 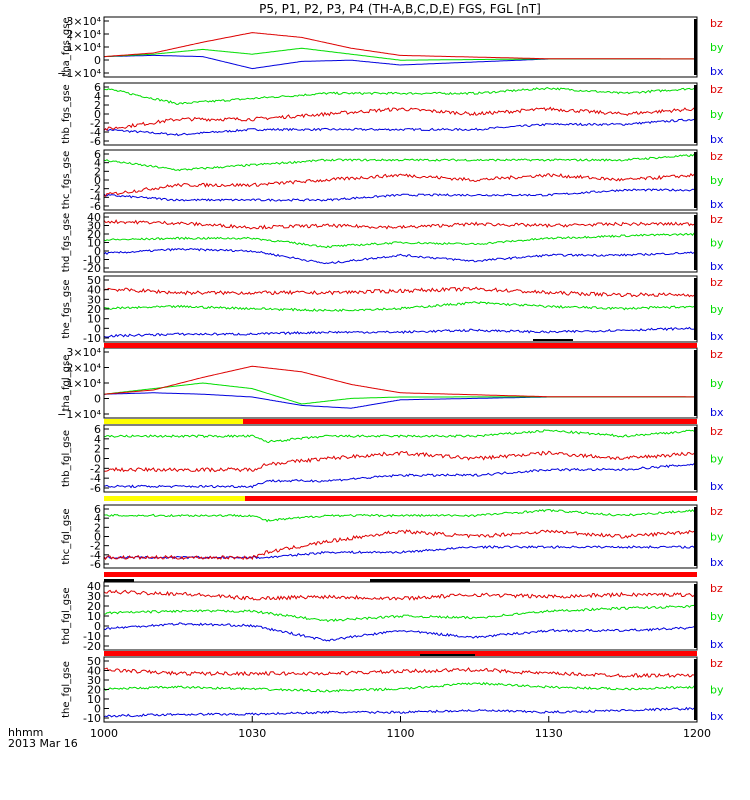 I want to click on y-tick-label: 1×10⁴, so click(x=83, y=383).